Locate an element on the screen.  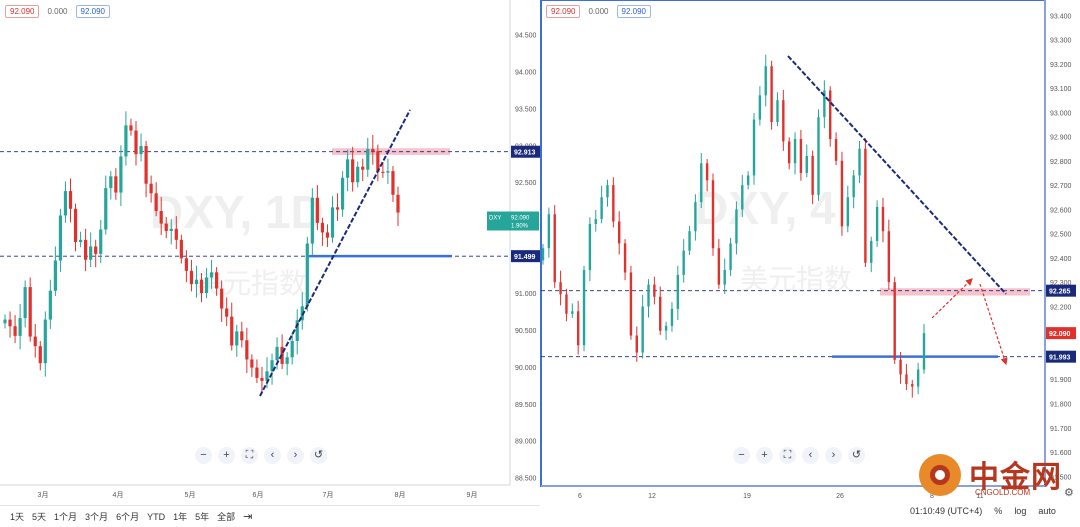
settings-gear-icon: ⚙ is located at coordinates (1069, 493).